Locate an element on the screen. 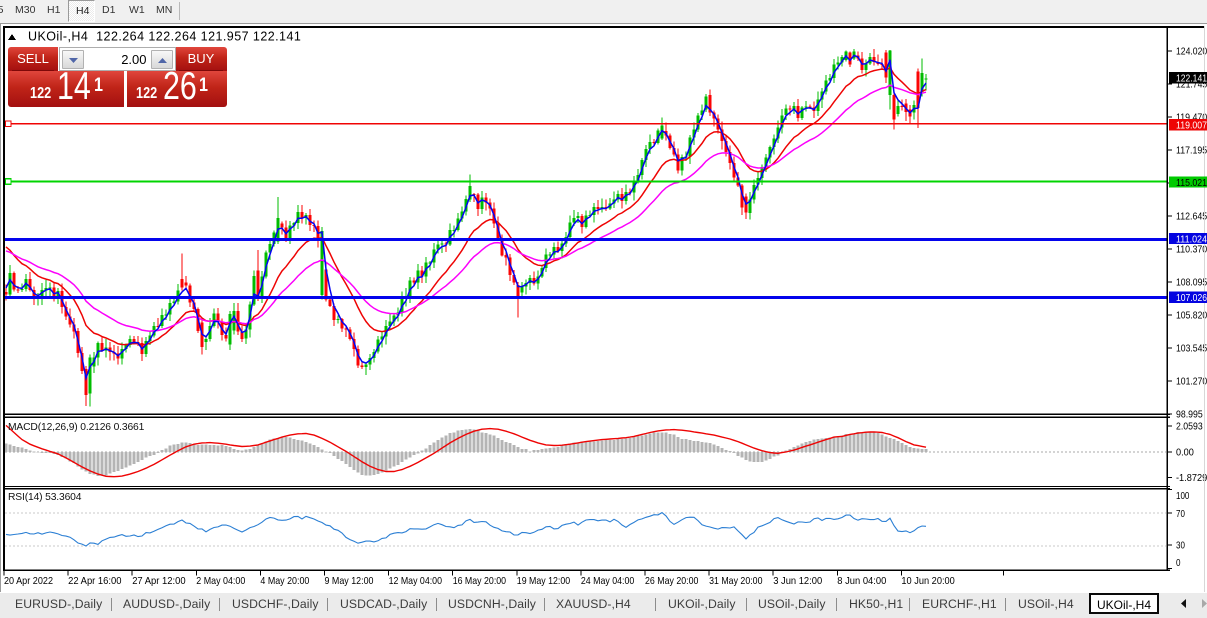  svg-text: 108.095 is located at coordinates (1191, 283).